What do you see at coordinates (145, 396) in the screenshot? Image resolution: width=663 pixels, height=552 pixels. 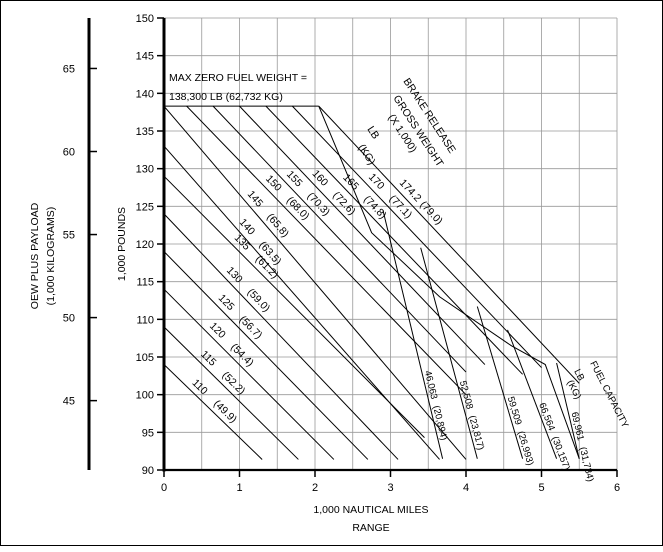 I see `y-tick-label: 100` at bounding box center [145, 396].